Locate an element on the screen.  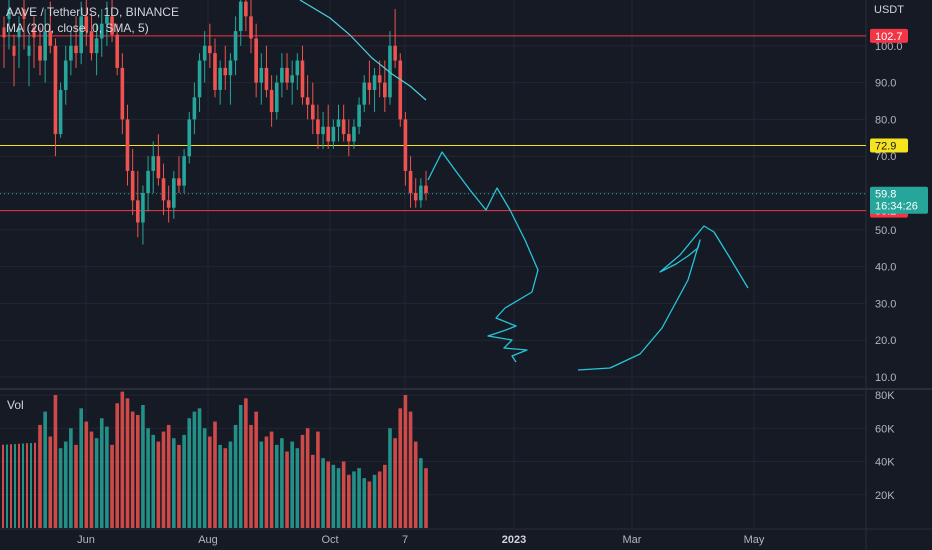
time-tick-label: Jun is located at coordinates (86, 540).